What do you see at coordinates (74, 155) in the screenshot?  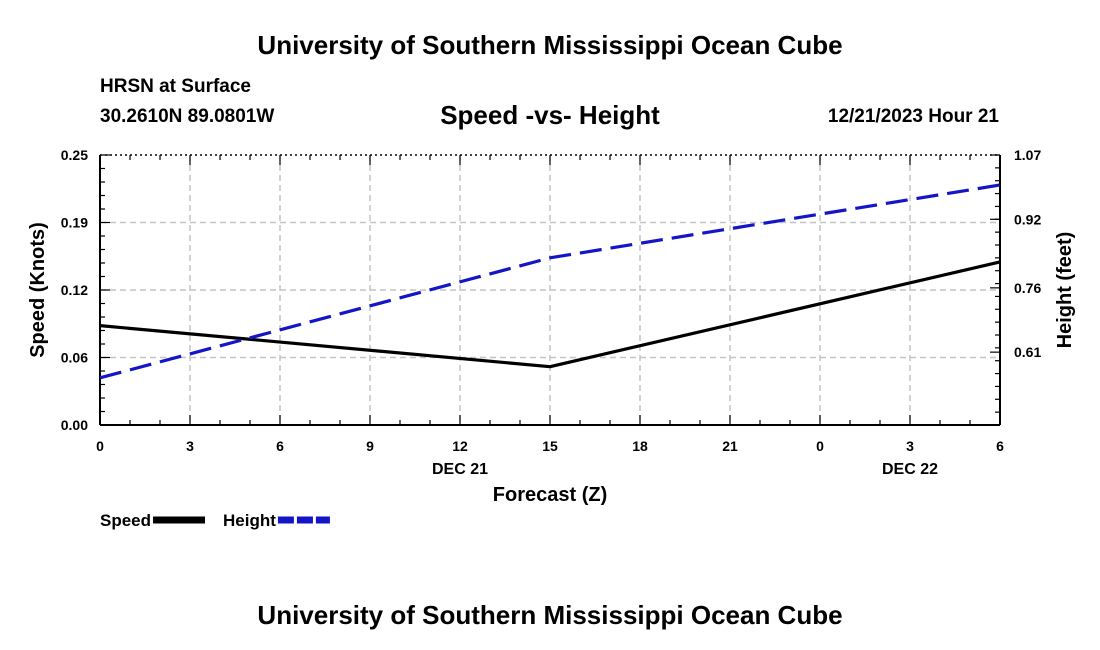 I see `y-tick-label: 0.25` at bounding box center [74, 155].